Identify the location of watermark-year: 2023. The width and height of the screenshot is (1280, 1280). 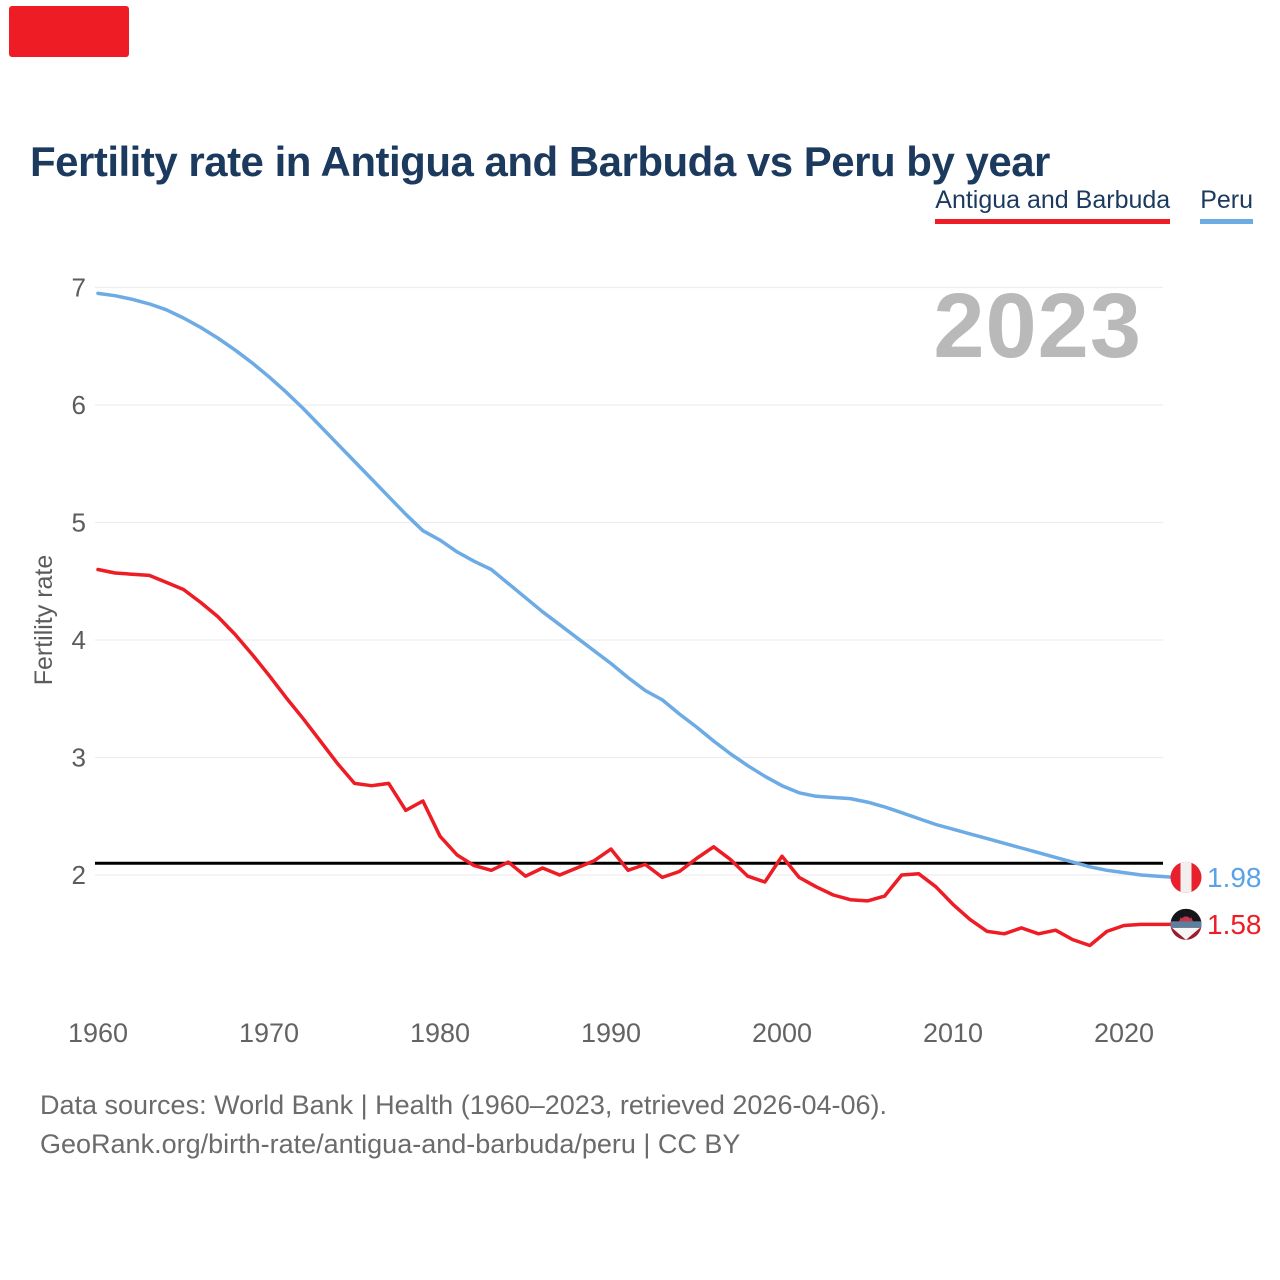
(1037, 326).